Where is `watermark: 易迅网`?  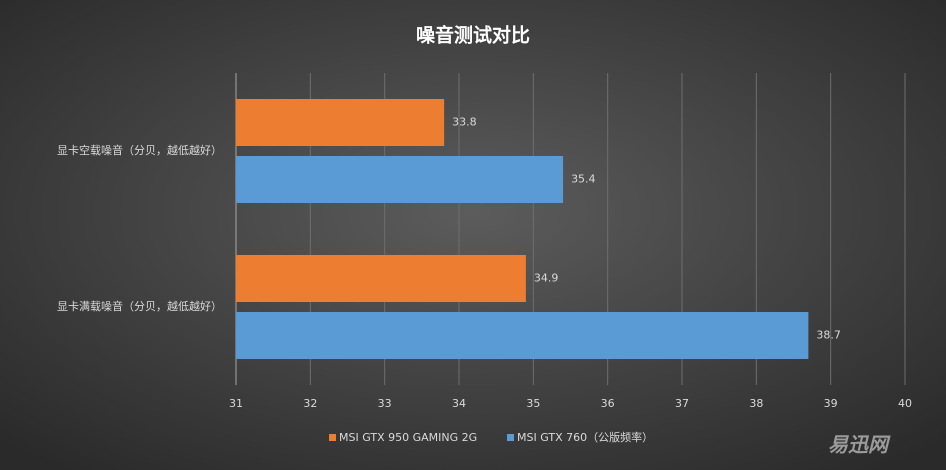 watermark: 易迅网 is located at coordinates (859, 445).